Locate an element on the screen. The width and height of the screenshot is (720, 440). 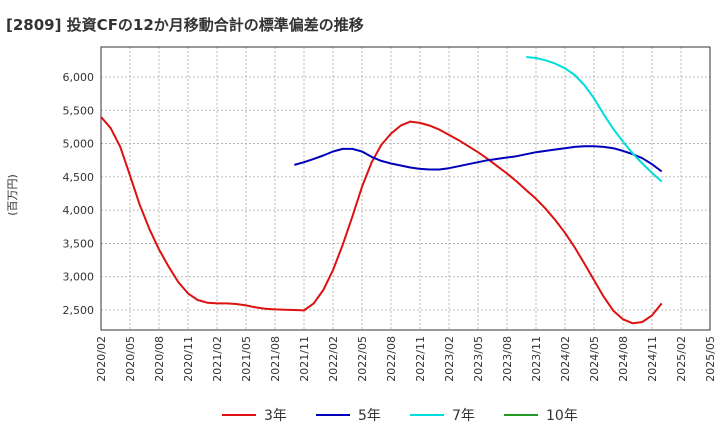
x-tick-label: 2024/11 is located at coordinates (652, 359).